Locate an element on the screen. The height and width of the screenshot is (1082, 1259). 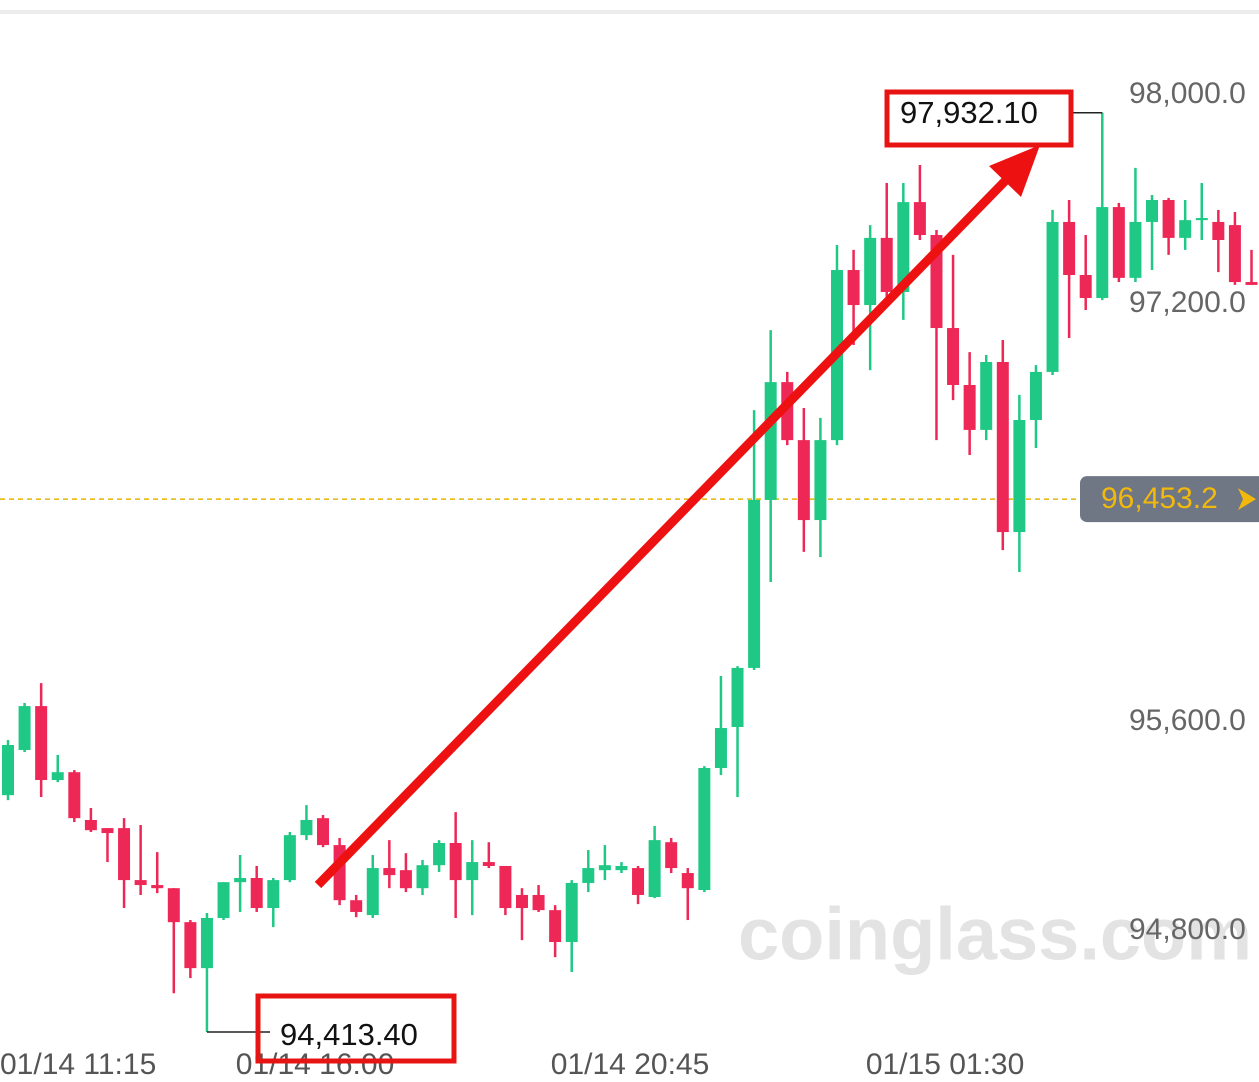
last-price-box is located at coordinates (1169, 499).